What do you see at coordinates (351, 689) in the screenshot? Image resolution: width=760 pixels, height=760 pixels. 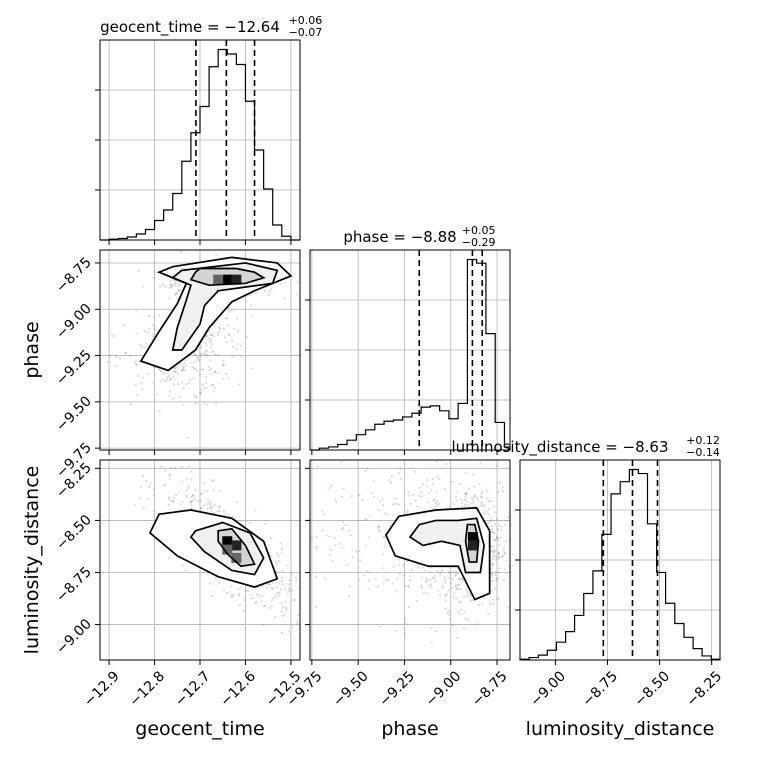 I see `x-tick-label: −9.50` at bounding box center [351, 689].